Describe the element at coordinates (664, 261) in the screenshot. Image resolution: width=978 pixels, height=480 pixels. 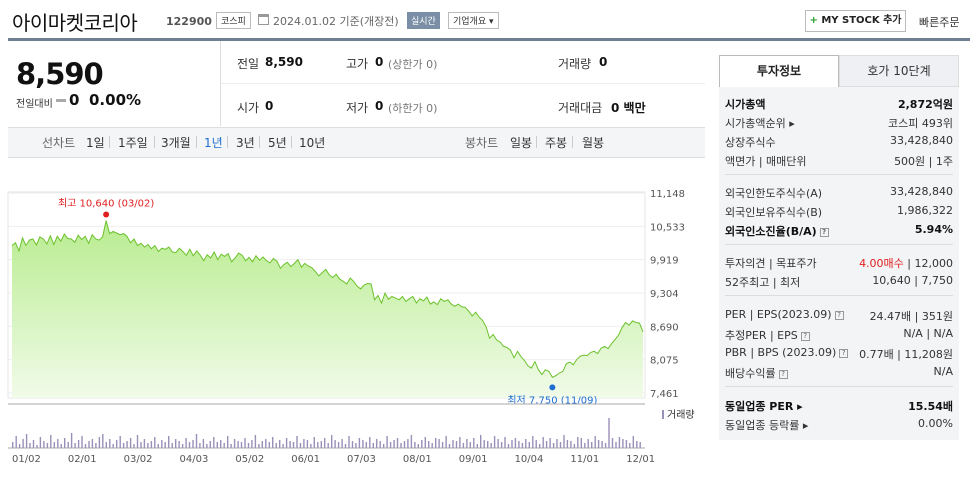
I see `y-tick-label: 9,919` at that location.